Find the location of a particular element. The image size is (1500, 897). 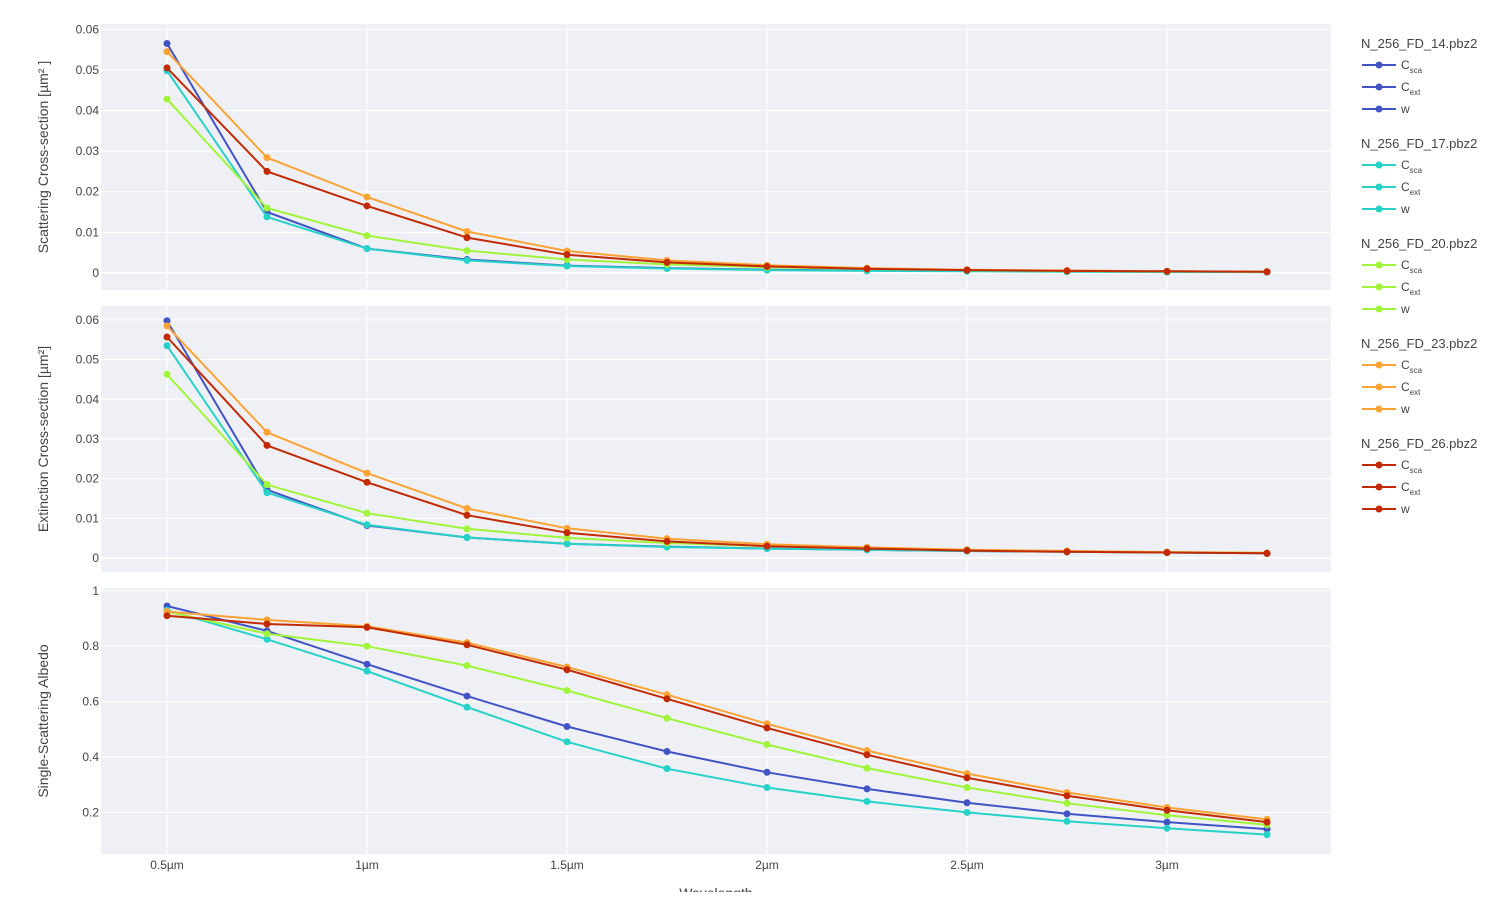

y-tick-label: 0.01 is located at coordinates (88, 518).